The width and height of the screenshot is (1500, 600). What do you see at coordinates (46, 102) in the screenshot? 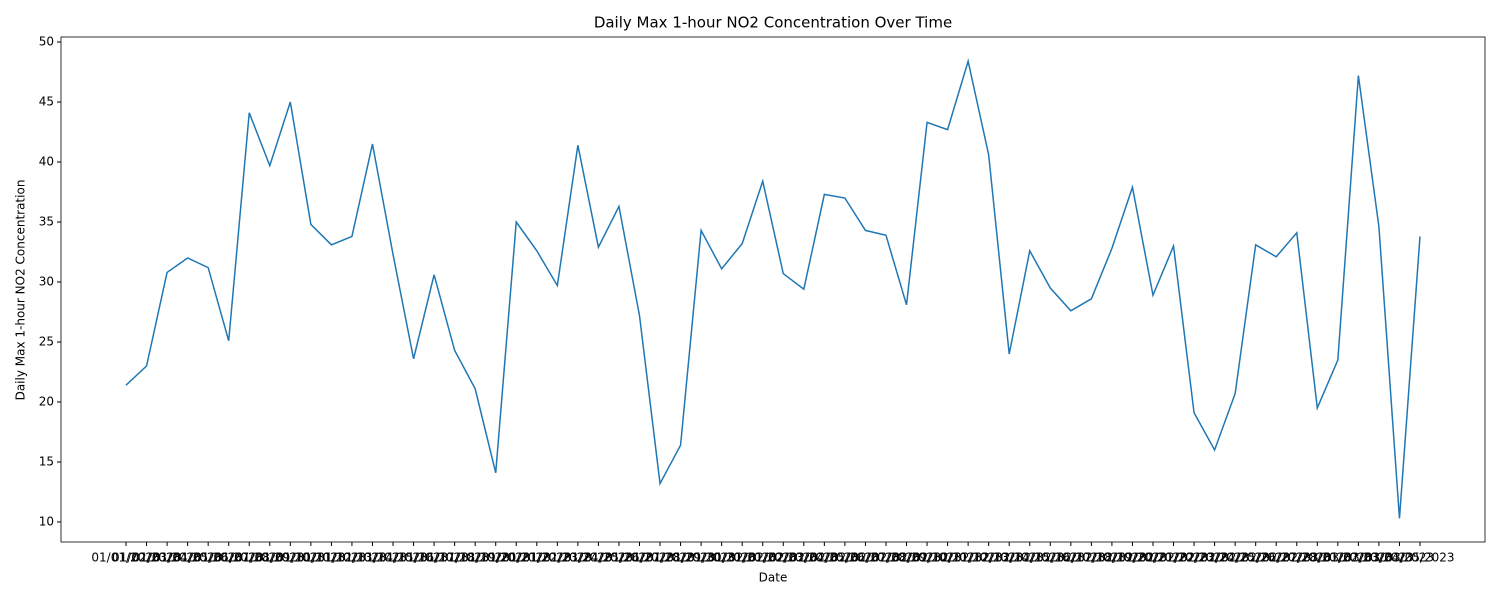
I see `y-tick-label: 45` at bounding box center [46, 102].